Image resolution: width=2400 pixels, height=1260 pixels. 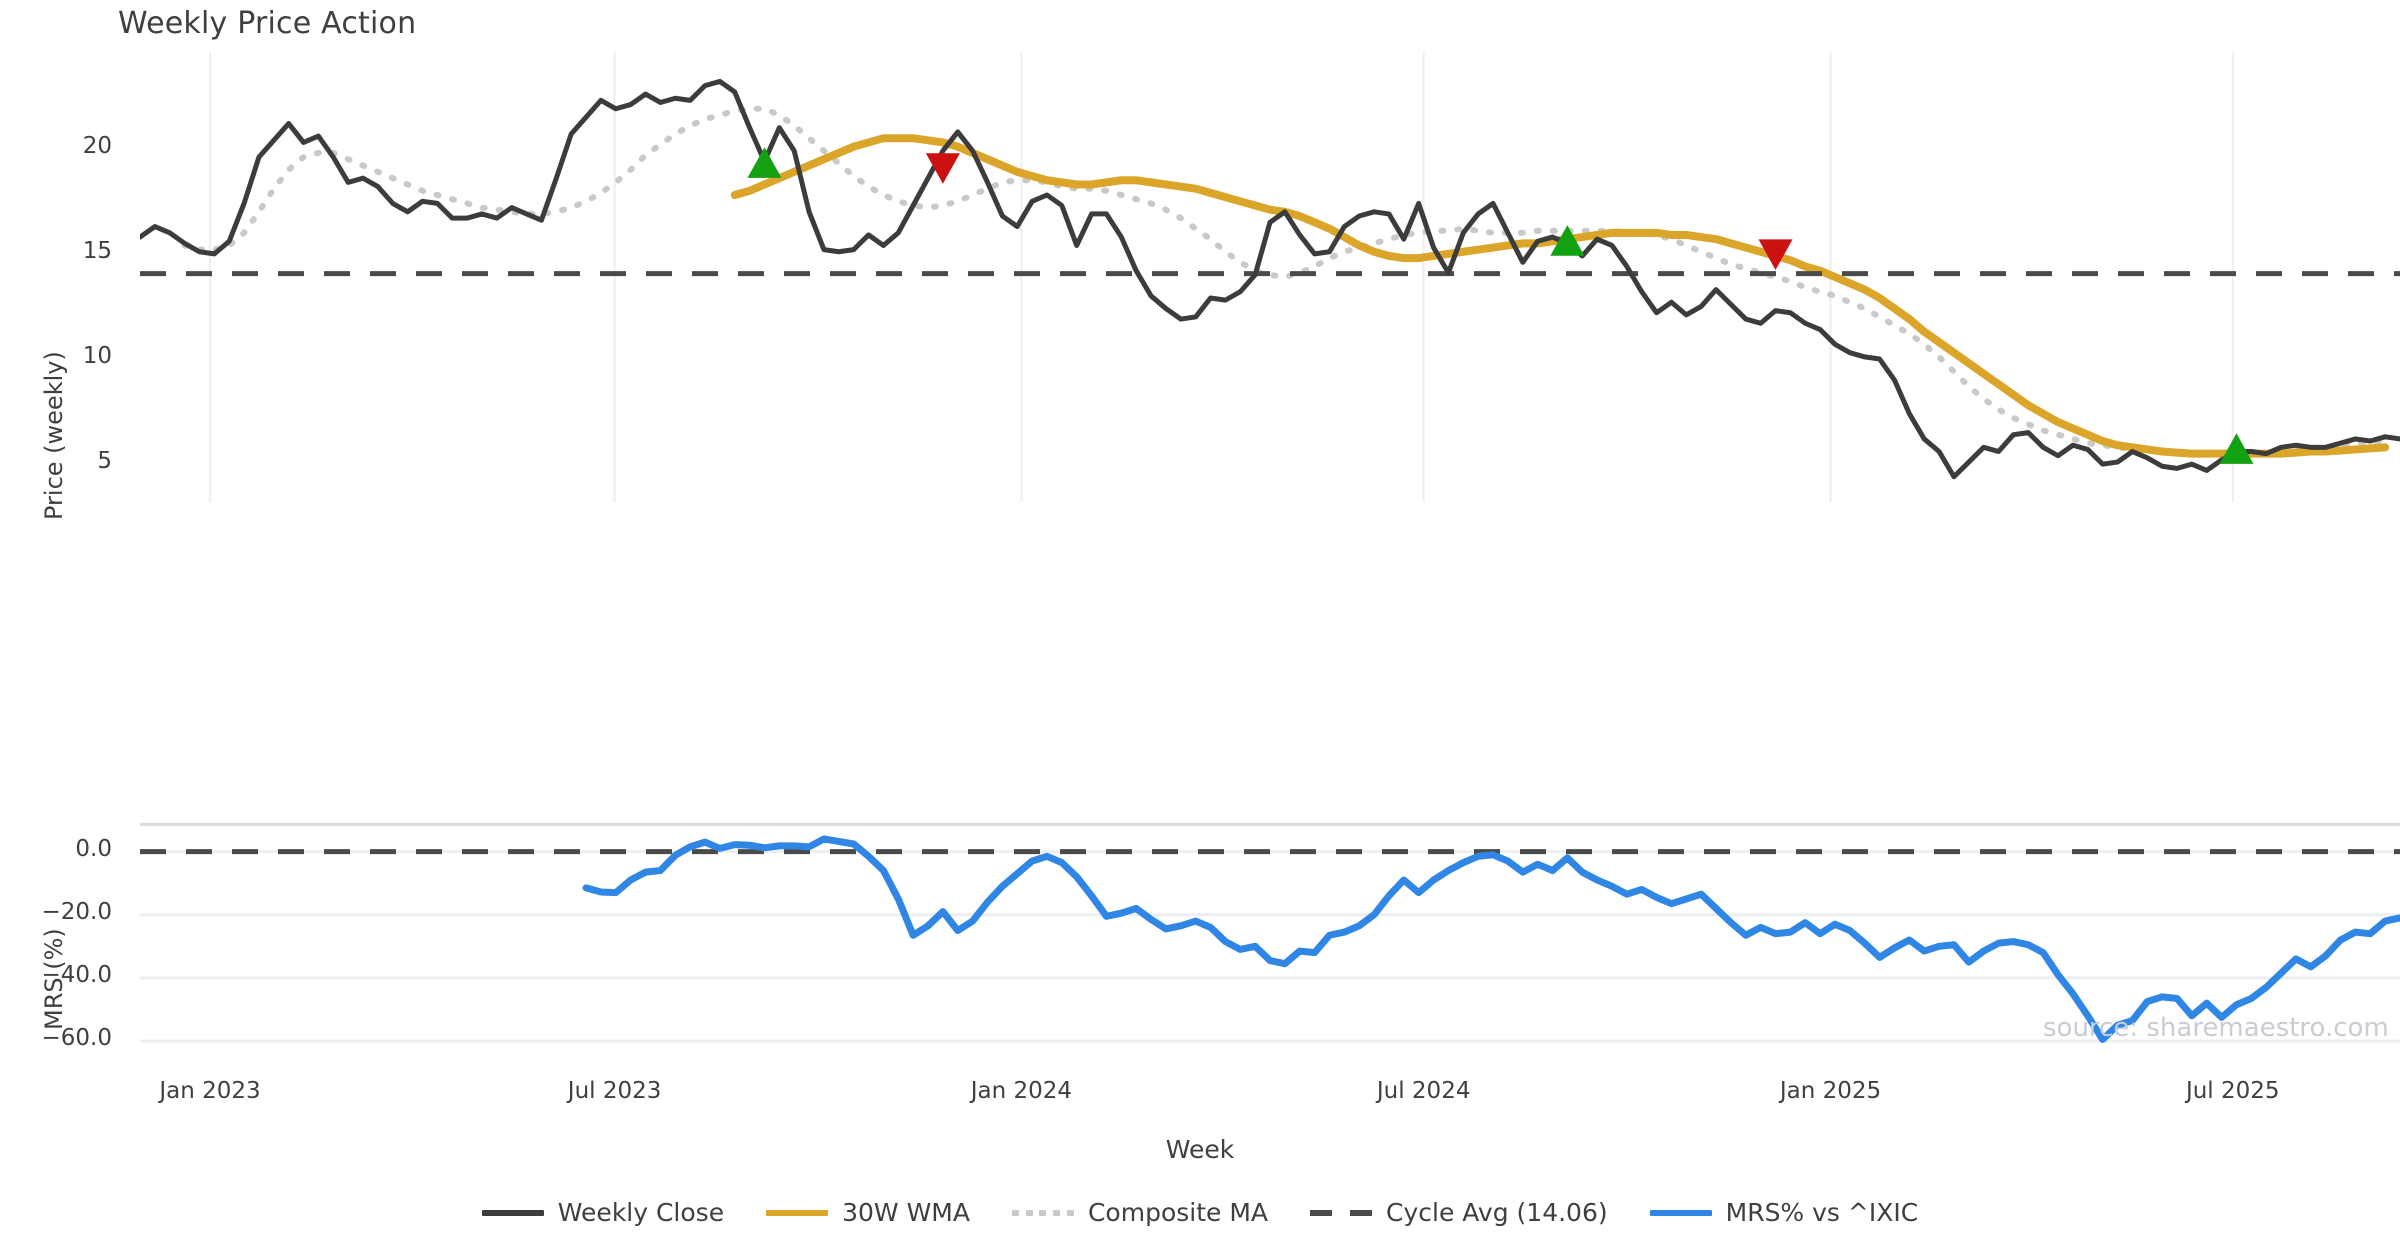 What do you see at coordinates (906, 1212) in the screenshot?
I see `legend-label: 30W WMA` at bounding box center [906, 1212].